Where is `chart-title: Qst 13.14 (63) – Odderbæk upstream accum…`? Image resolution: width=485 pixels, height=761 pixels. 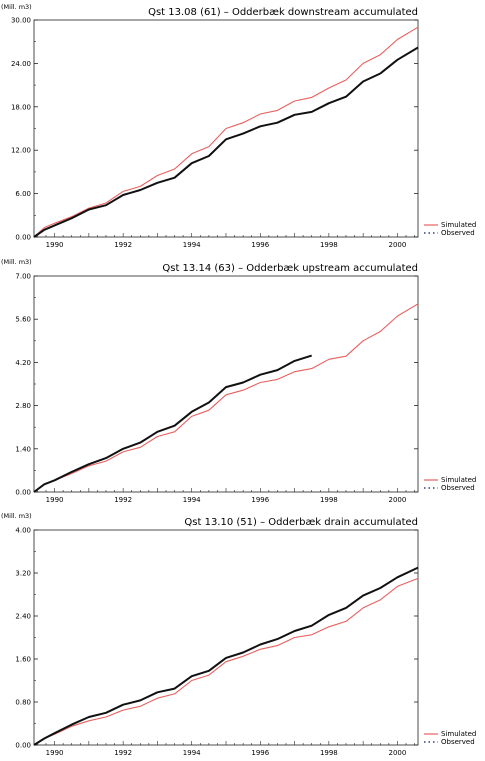
chart-title: Qst 13.14 (63) – Odderbæk upstream accum… is located at coordinates (290, 268).